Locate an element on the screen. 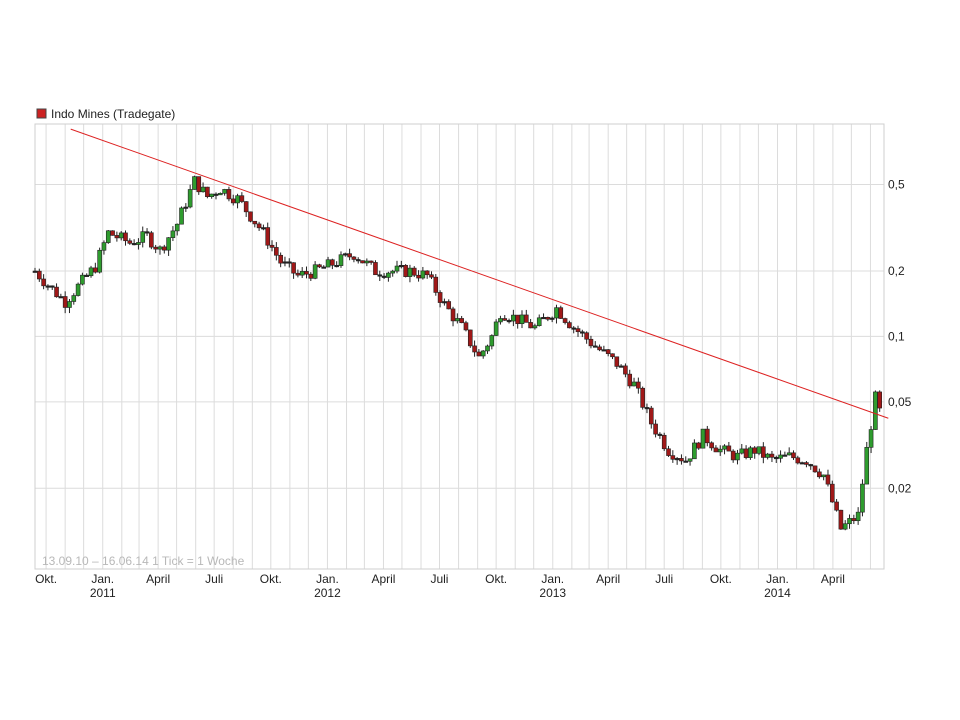 Image resolution: width=960 pixels, height=720 pixels. x-tick-label: Juli is located at coordinates (214, 579).